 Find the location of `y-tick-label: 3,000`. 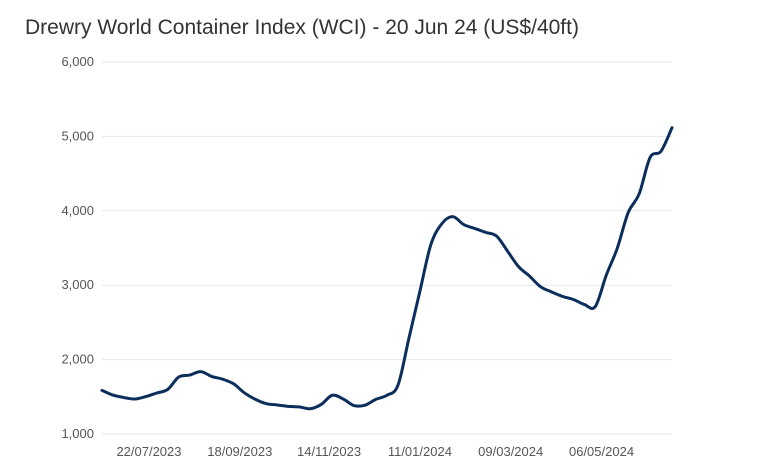

y-tick-label: 3,000 is located at coordinates (77, 284).